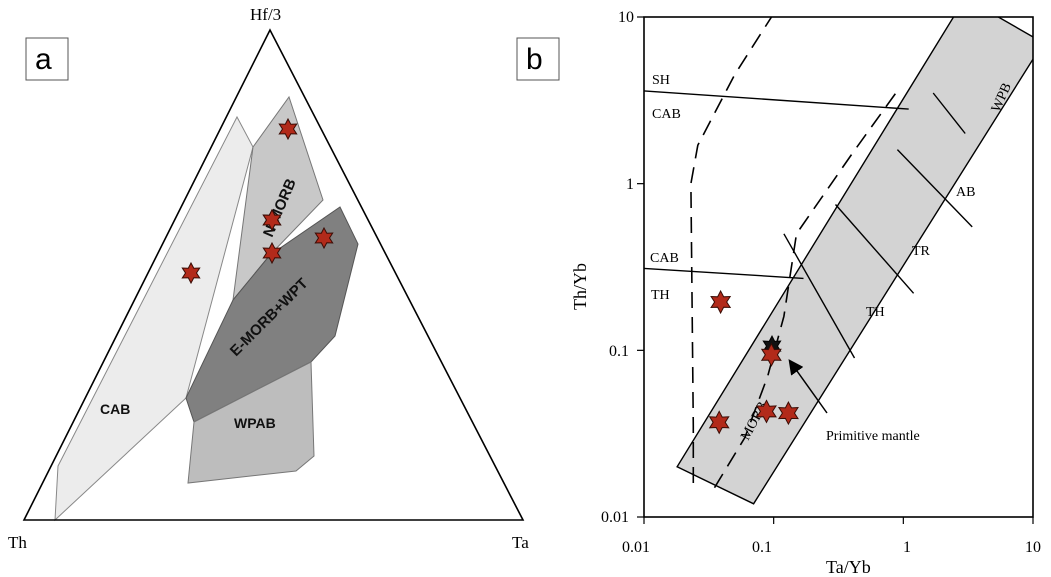  What do you see at coordinates (626, 17) in the screenshot?
I see `y-tick-label-3: 10` at bounding box center [626, 17].